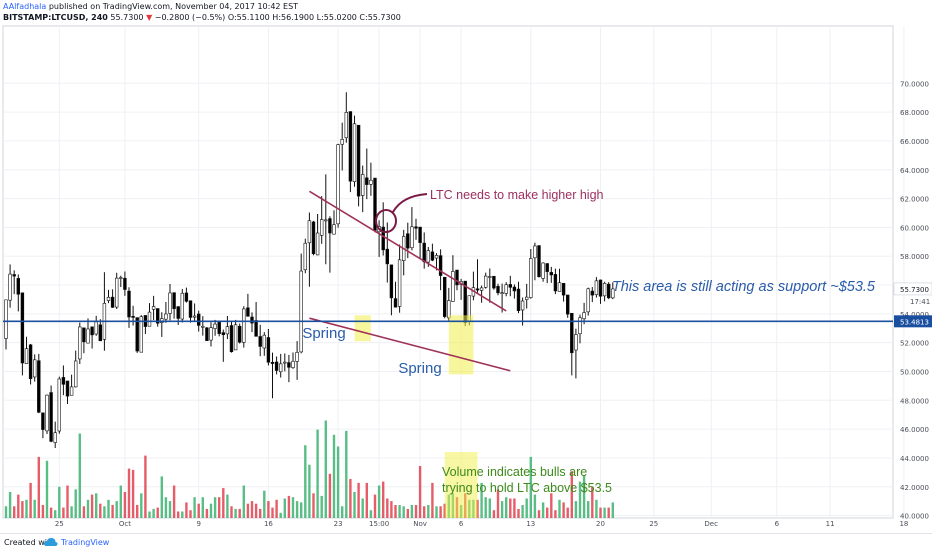 This screenshot has height=551, width=932. Describe the element at coordinates (30, 542) in the screenshot. I see `created-with-label: Created with` at that location.